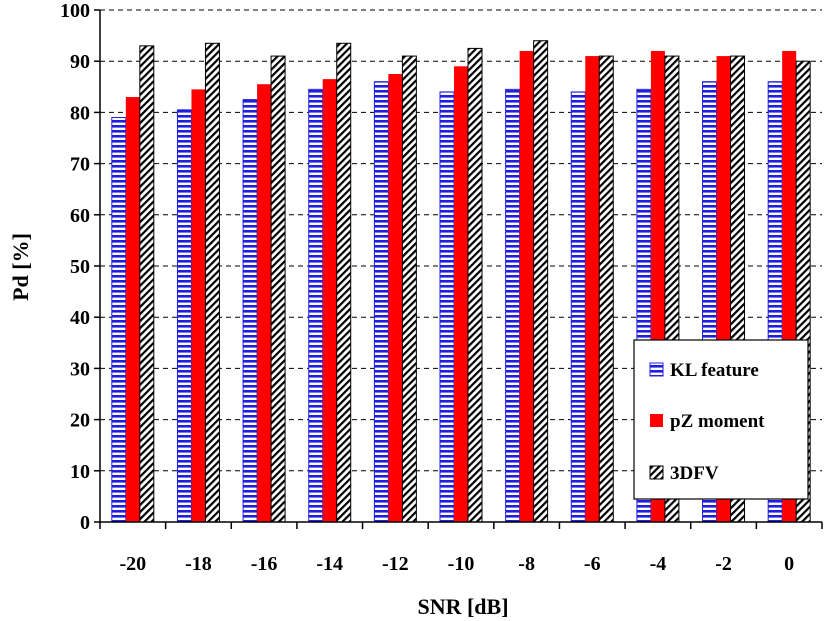  What do you see at coordinates (264, 564) in the screenshot?
I see `x-tick-label: -16` at bounding box center [264, 564].